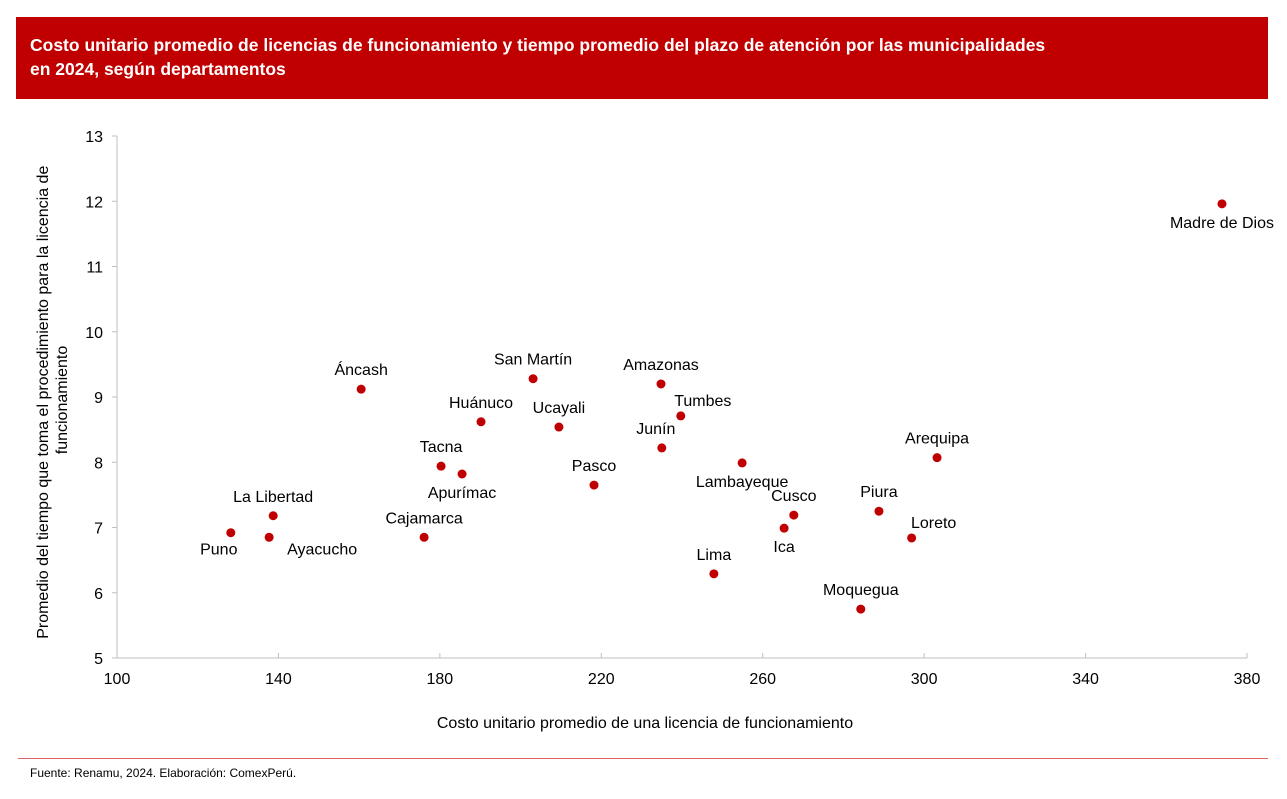 This screenshot has width=1287, height=799. What do you see at coordinates (273, 497) in the screenshot?
I see `data-point-label: La Libertad` at bounding box center [273, 497].